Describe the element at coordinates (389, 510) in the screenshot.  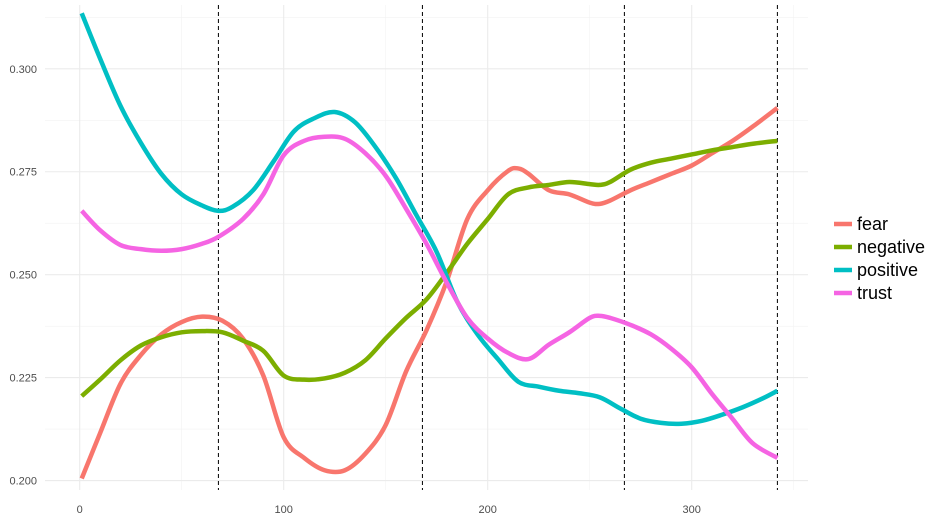
I see `x-axis-tick-labels: 0 100 200 300` at that location.